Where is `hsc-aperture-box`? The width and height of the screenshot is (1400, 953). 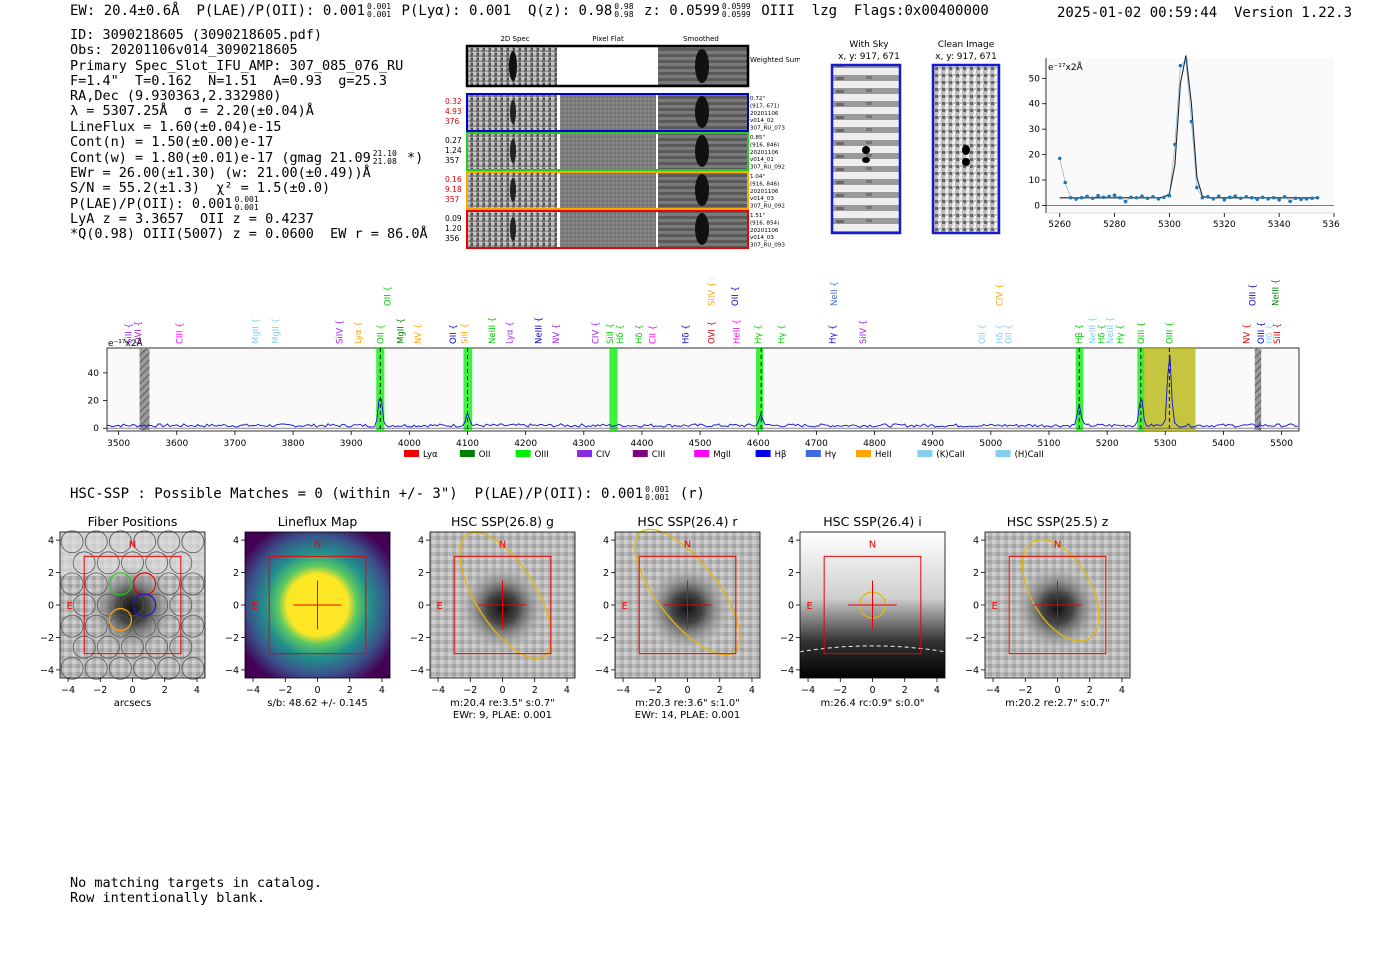
hsc-aperture-box is located at coordinates (132, 605).